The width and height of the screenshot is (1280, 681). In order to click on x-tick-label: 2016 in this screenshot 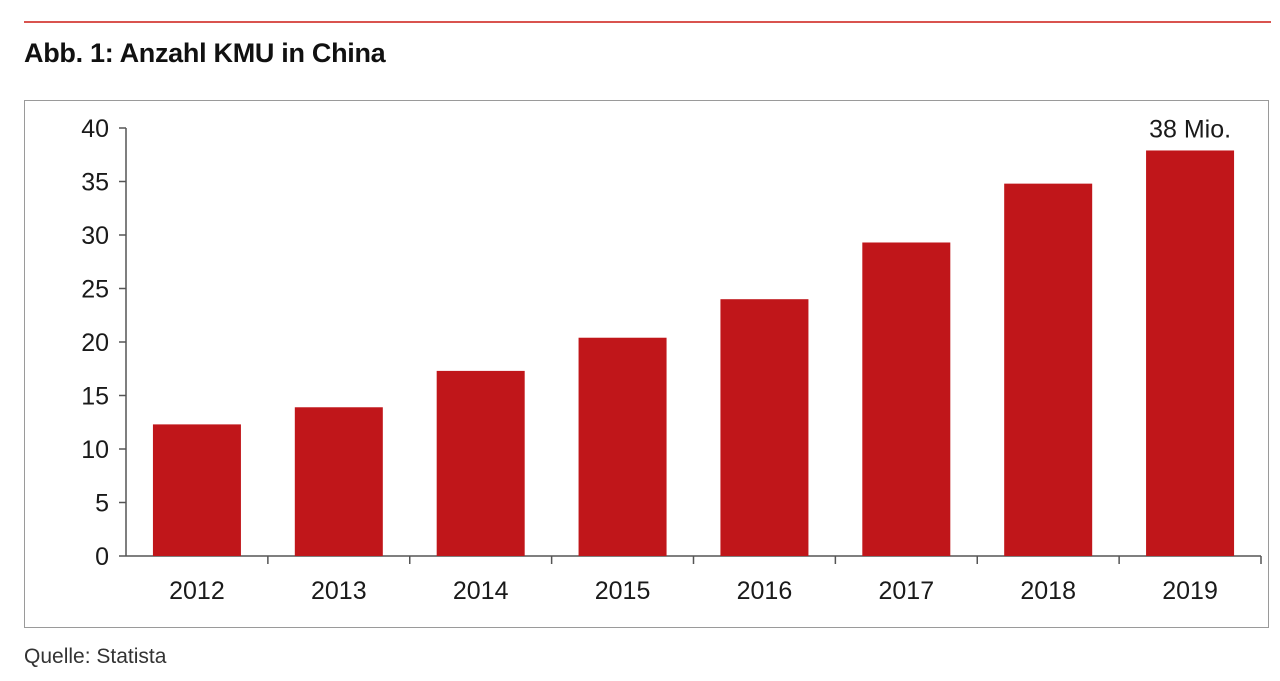, I will do `click(765, 591)`.